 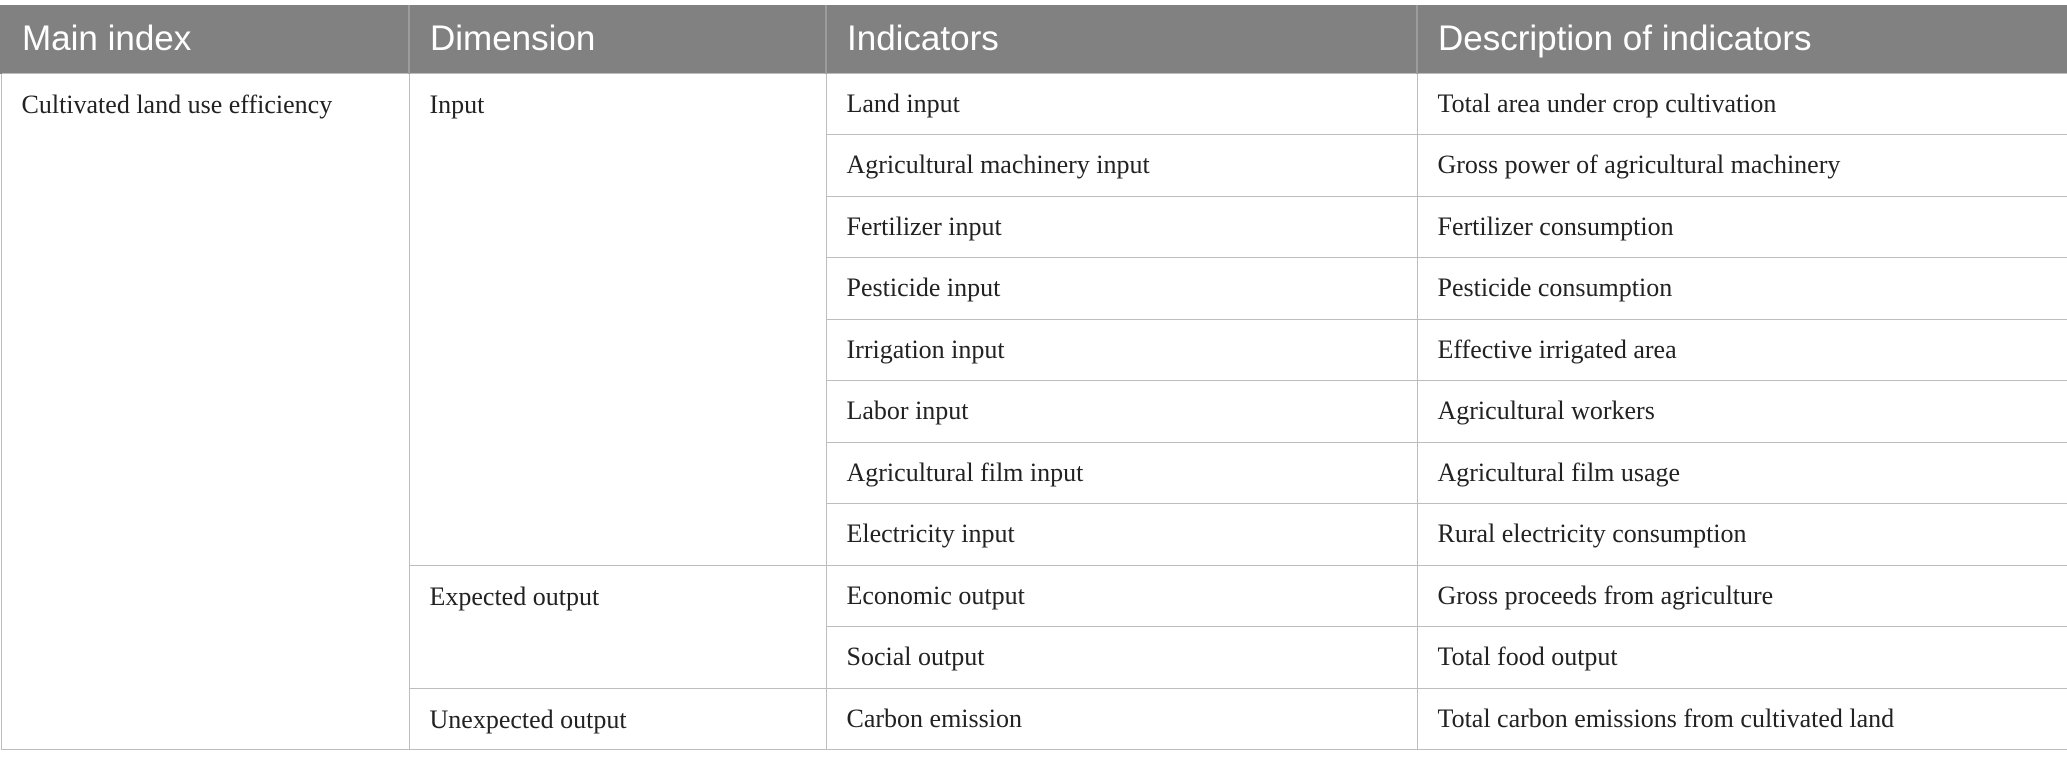 I want to click on dimension-cell: Expected output, so click(x=617, y=626).